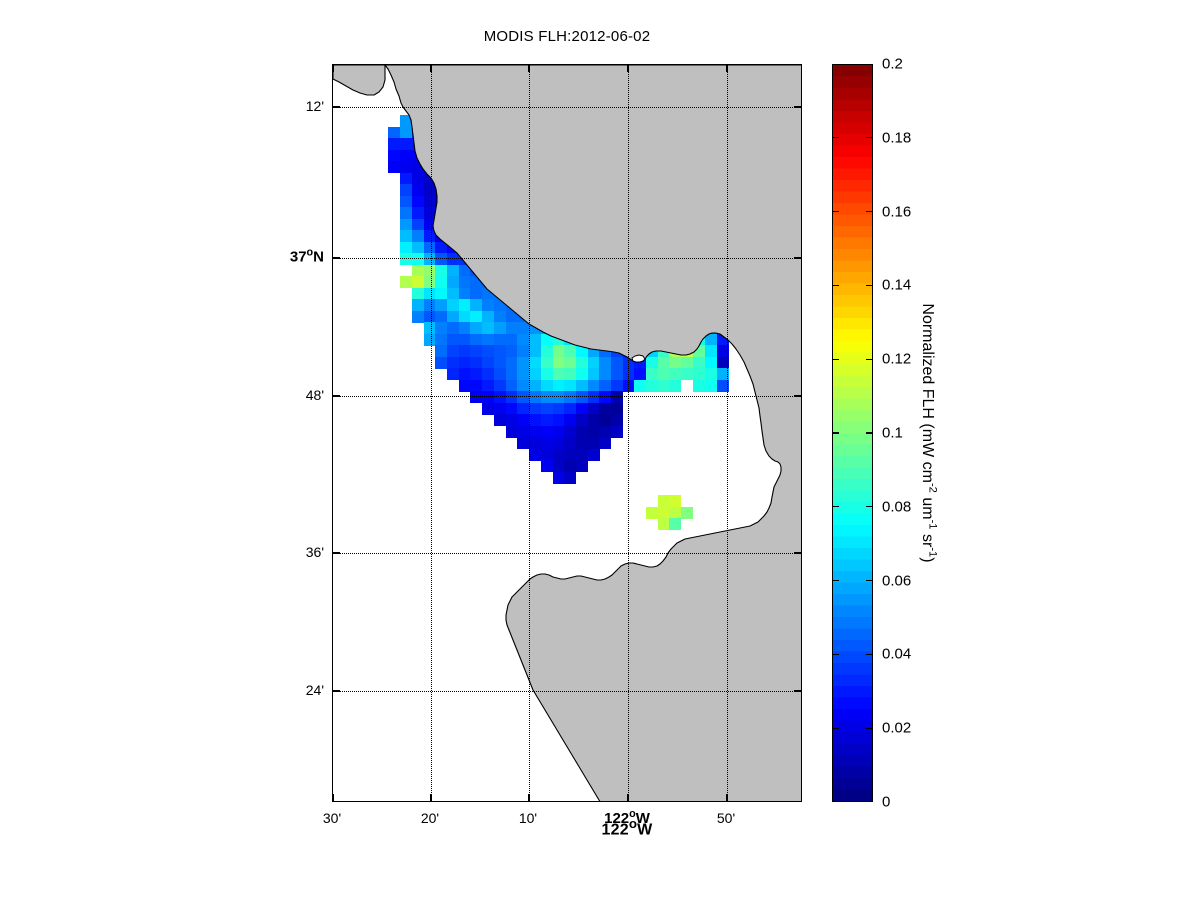 The width and height of the screenshot is (1200, 900). I want to click on colorbar-tick-label: 0.04, so click(897, 654).